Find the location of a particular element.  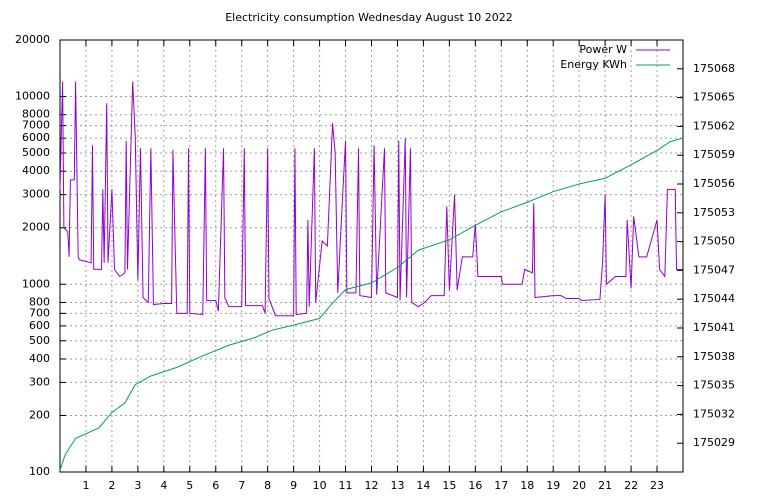

x-tick-label: 12 is located at coordinates (372, 485).